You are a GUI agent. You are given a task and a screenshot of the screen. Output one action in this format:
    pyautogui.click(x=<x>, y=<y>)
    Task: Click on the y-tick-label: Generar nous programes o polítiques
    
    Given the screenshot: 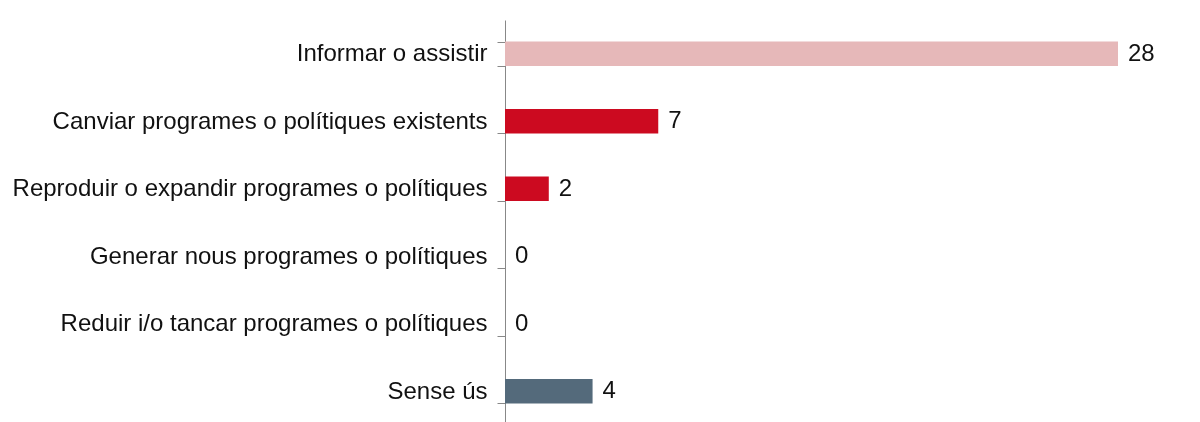 What is the action you would take?
    pyautogui.click(x=288, y=255)
    